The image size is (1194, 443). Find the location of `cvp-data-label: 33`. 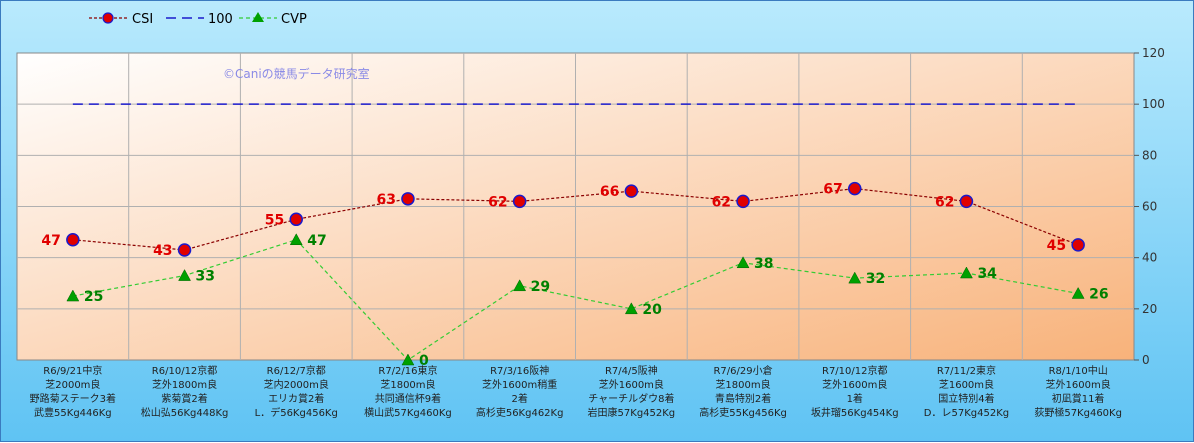

cvp-data-label: 33 is located at coordinates (205, 277).